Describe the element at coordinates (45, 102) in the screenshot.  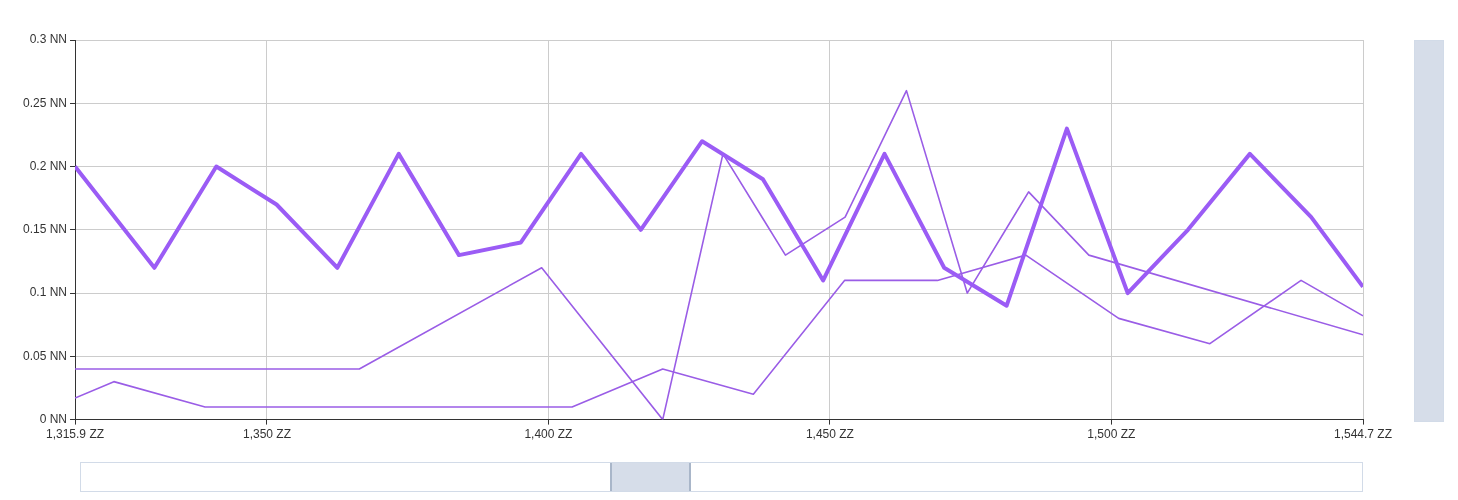
I see `y-tick-label: 0.25 NN` at that location.